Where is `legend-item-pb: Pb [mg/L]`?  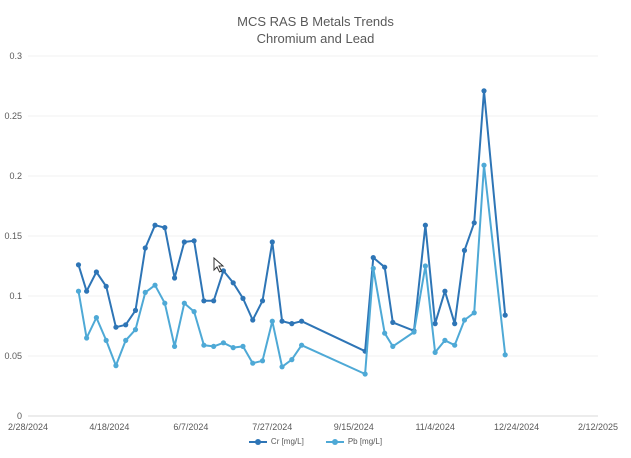 legend-item-pb: Pb [mg/L] is located at coordinates (354, 441).